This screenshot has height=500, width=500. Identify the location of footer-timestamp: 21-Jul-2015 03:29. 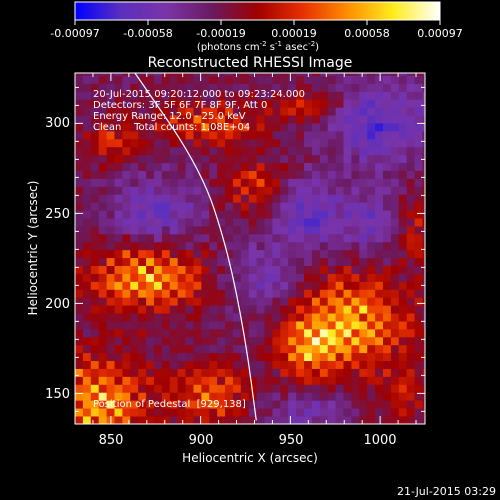
(446, 491).